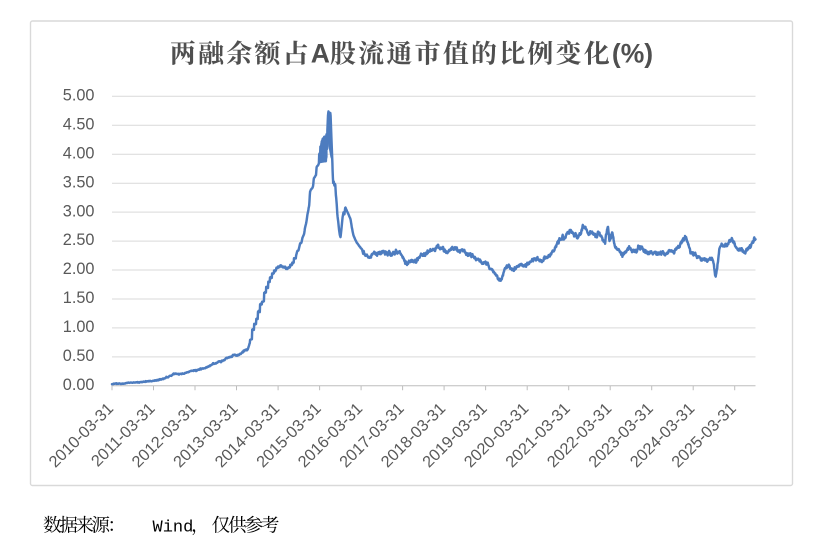 This screenshot has height=549, width=822. Describe the element at coordinates (79, 356) in the screenshot. I see `svg-text: 0.50` at that location.